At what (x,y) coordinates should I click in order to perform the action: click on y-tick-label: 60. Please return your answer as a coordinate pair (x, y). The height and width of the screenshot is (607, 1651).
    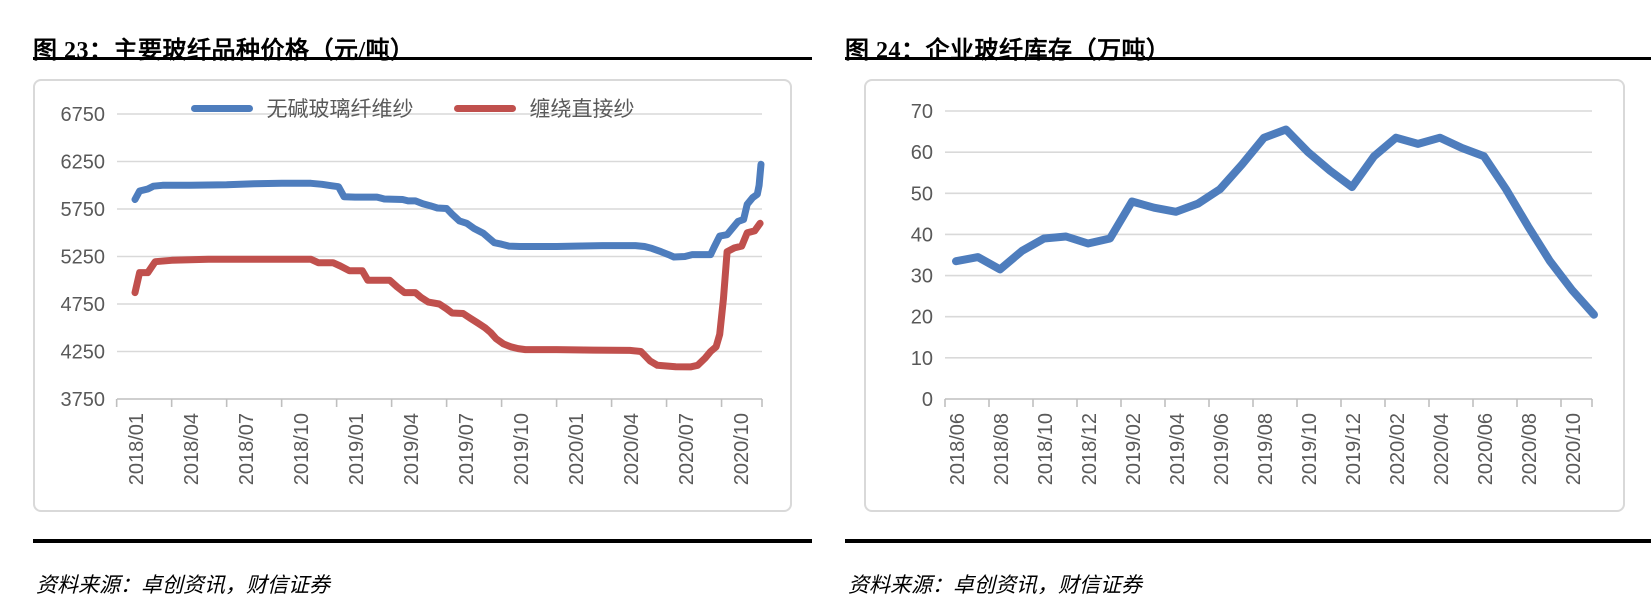
    Looking at the image, I should click on (922, 153).